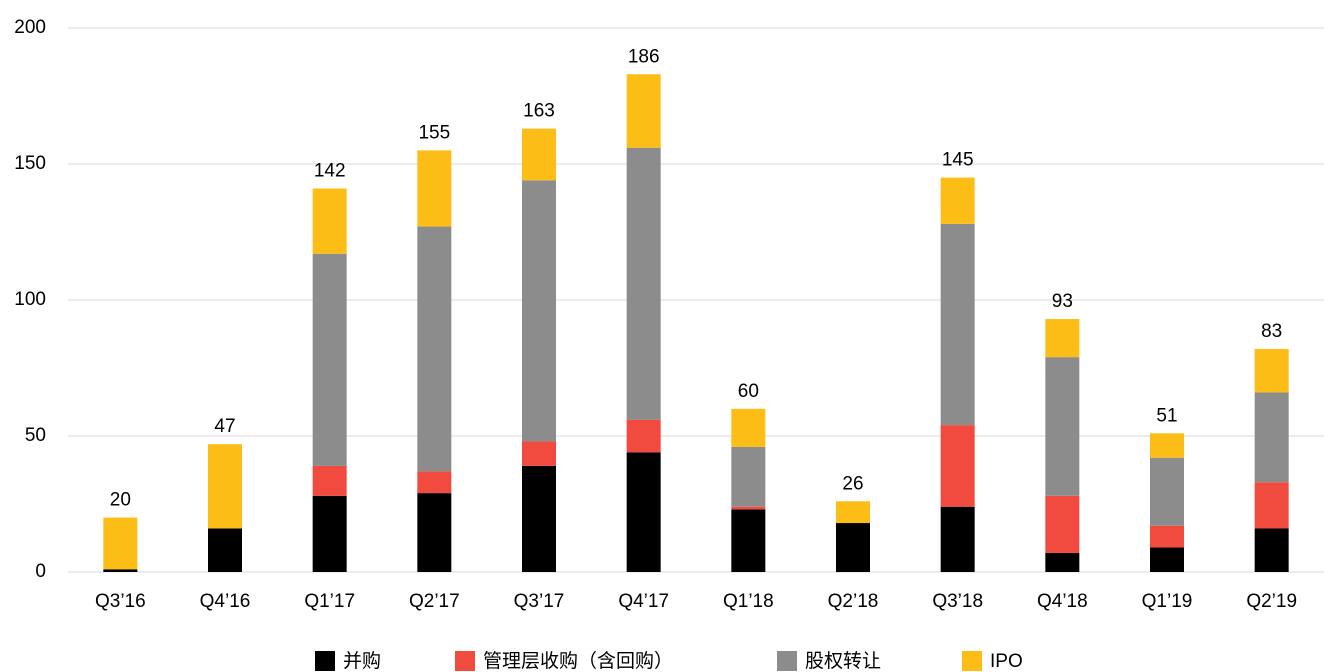 This screenshot has width=1335, height=672. What do you see at coordinates (1271, 601) in the screenshot?
I see `x-tick-label: Q2’19` at bounding box center [1271, 601].